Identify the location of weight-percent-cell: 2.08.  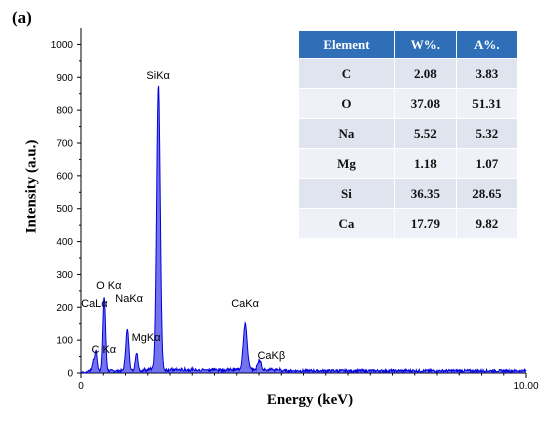
(425, 73).